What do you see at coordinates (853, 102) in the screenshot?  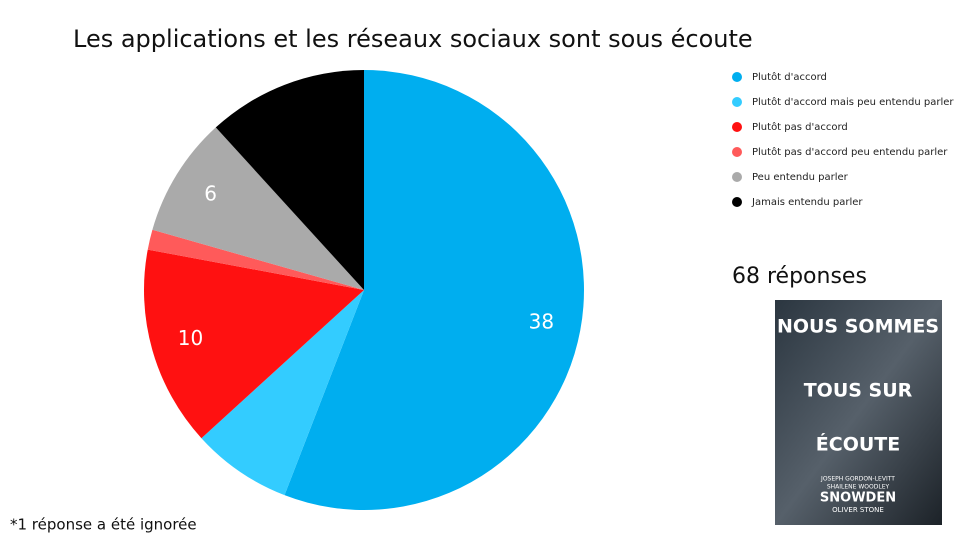 I see `legend-label: Plutôt d'accord mais peu entendu parler` at bounding box center [853, 102].